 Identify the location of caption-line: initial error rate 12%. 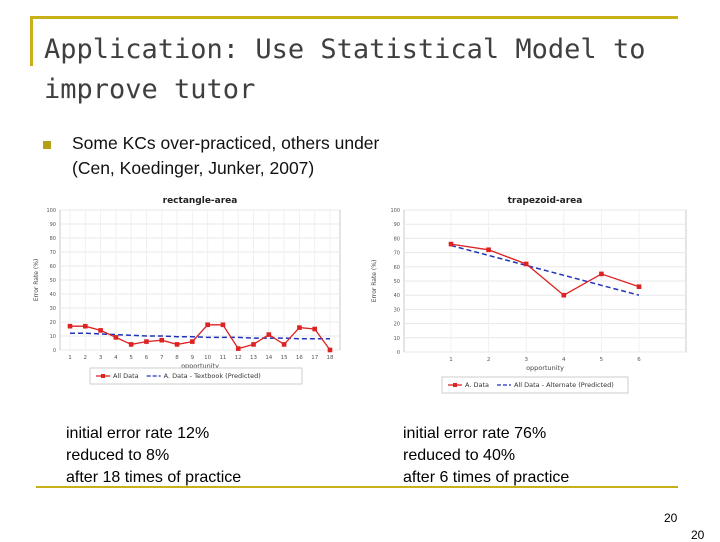
(138, 433).